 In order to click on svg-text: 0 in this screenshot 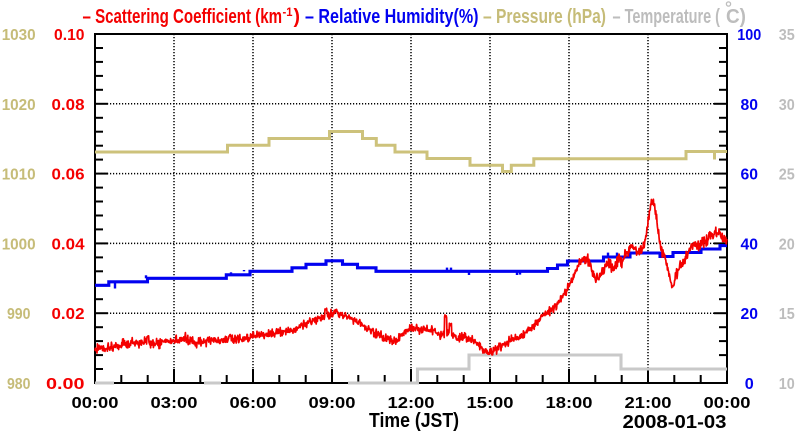, I will do `click(749, 384)`.